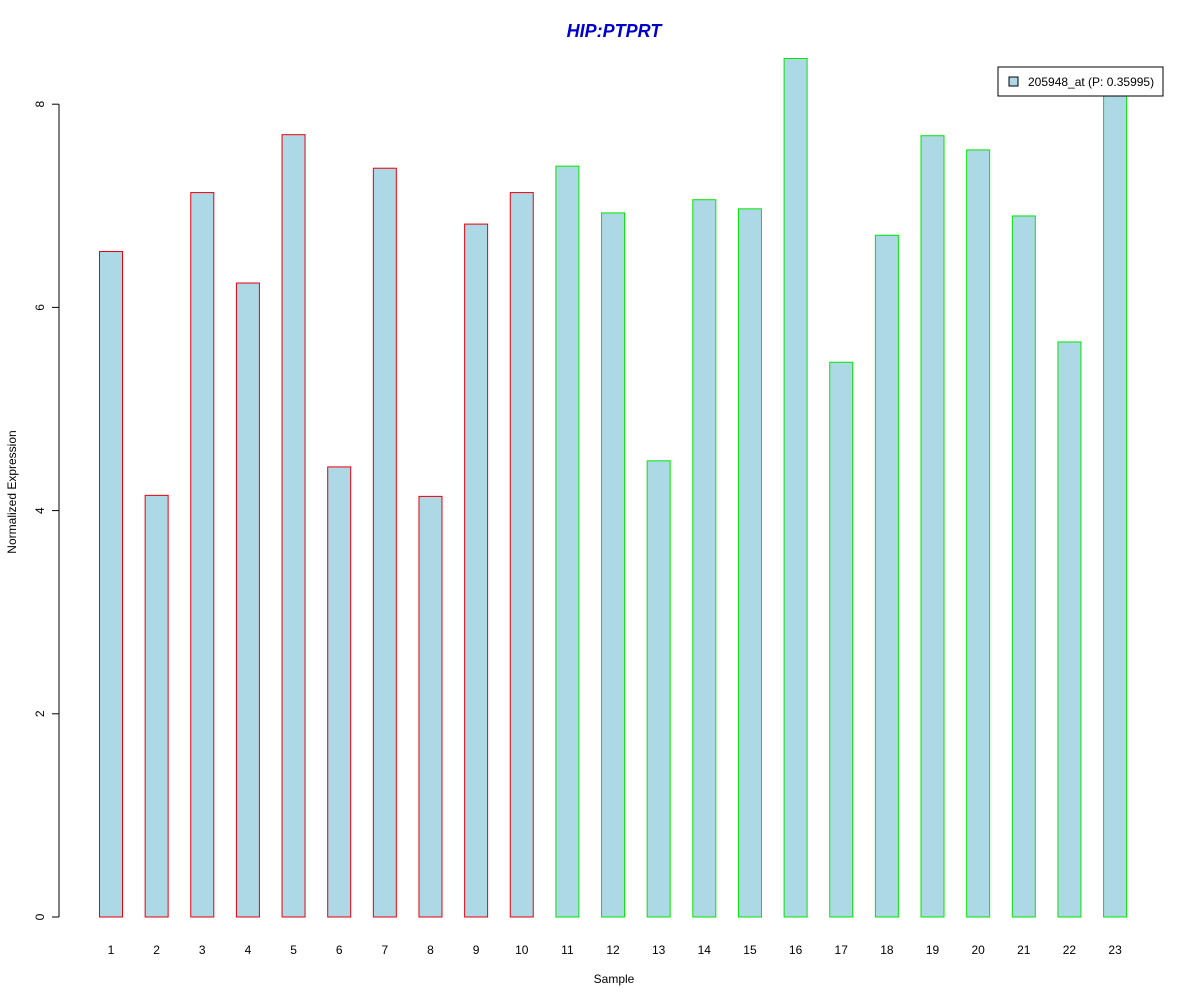 The image size is (1200, 1000). I want to click on x-tick-label: 9, so click(476, 950).